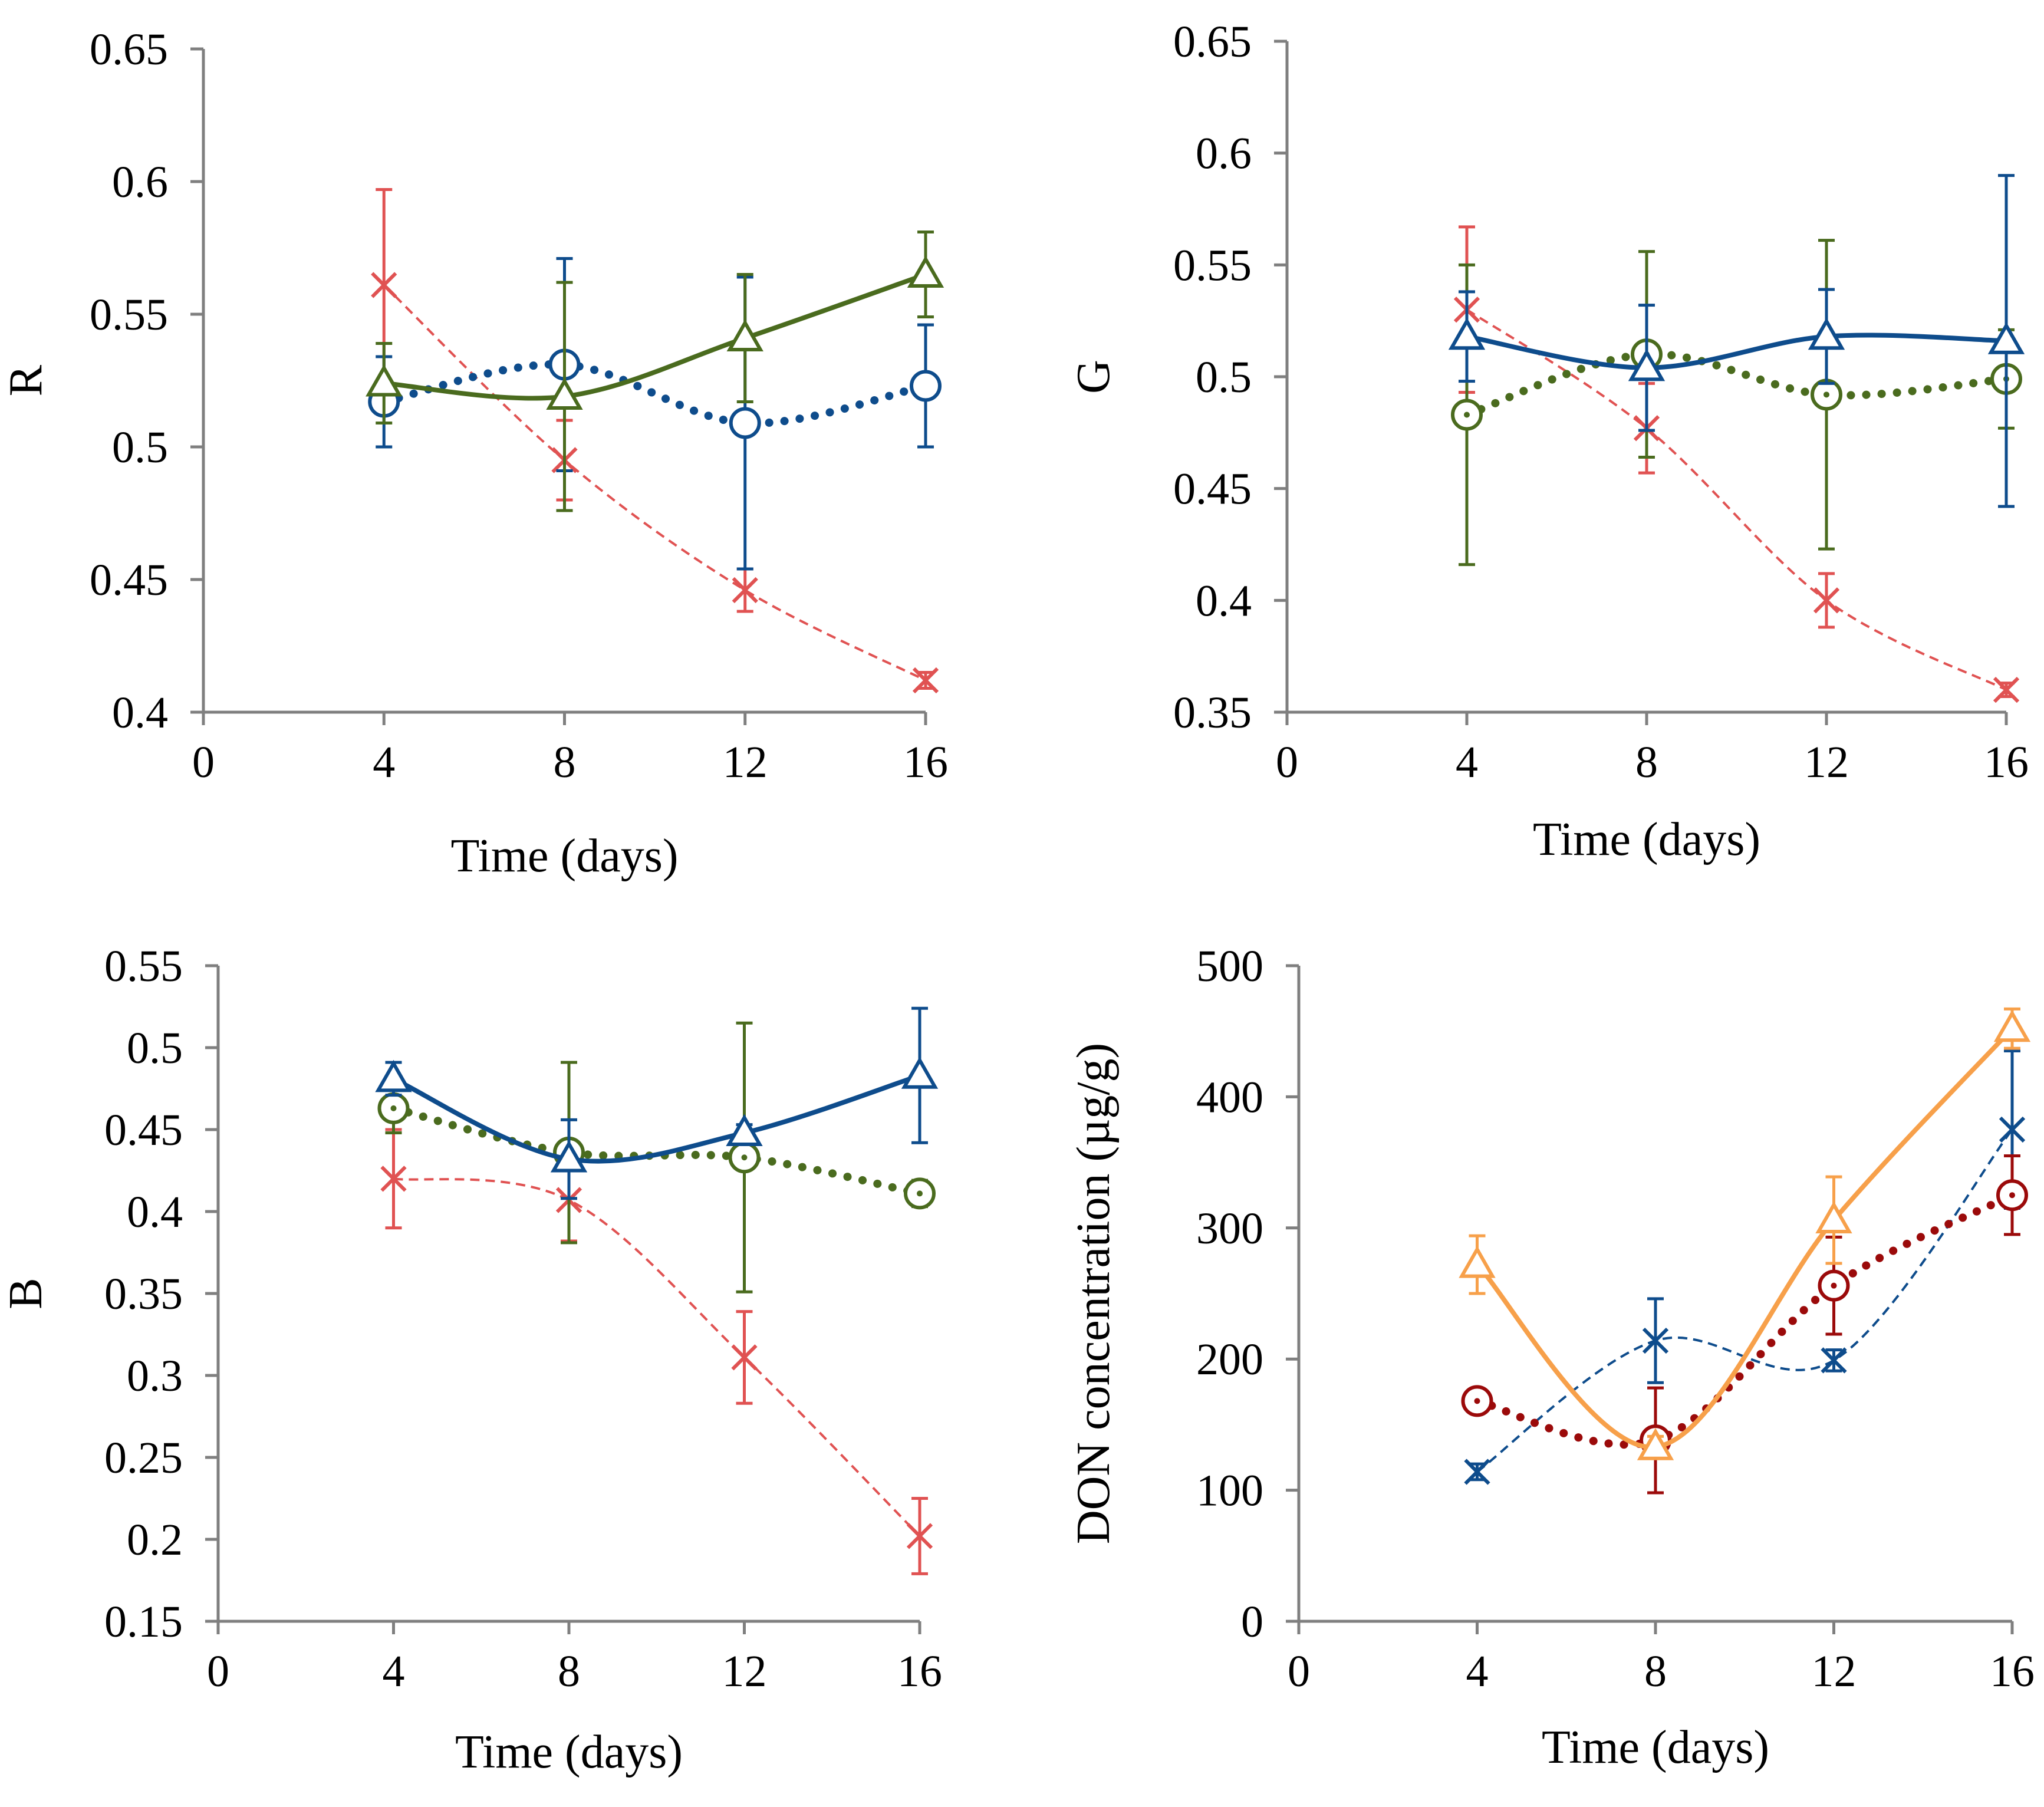 The height and width of the screenshot is (1807, 2044). I want to click on chart-g-ytick-label: 0.4, so click(1224, 601).